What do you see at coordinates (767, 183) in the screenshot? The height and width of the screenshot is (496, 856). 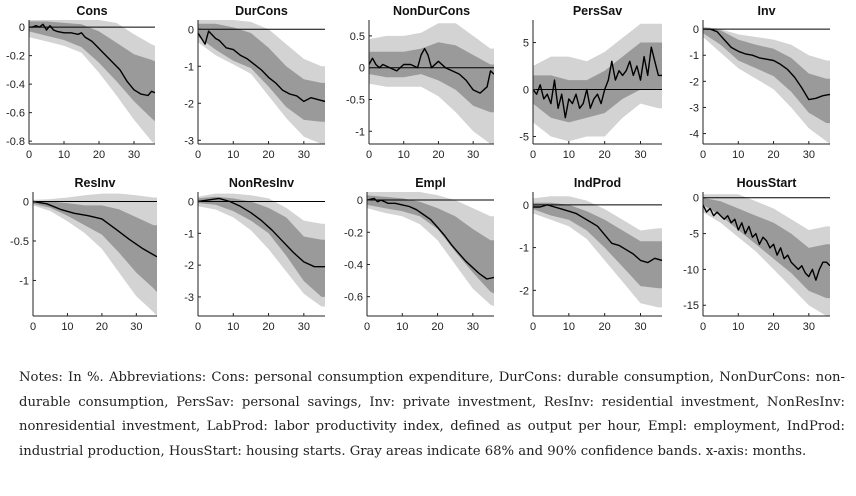 I see `panel-title: HousStart` at bounding box center [767, 183].